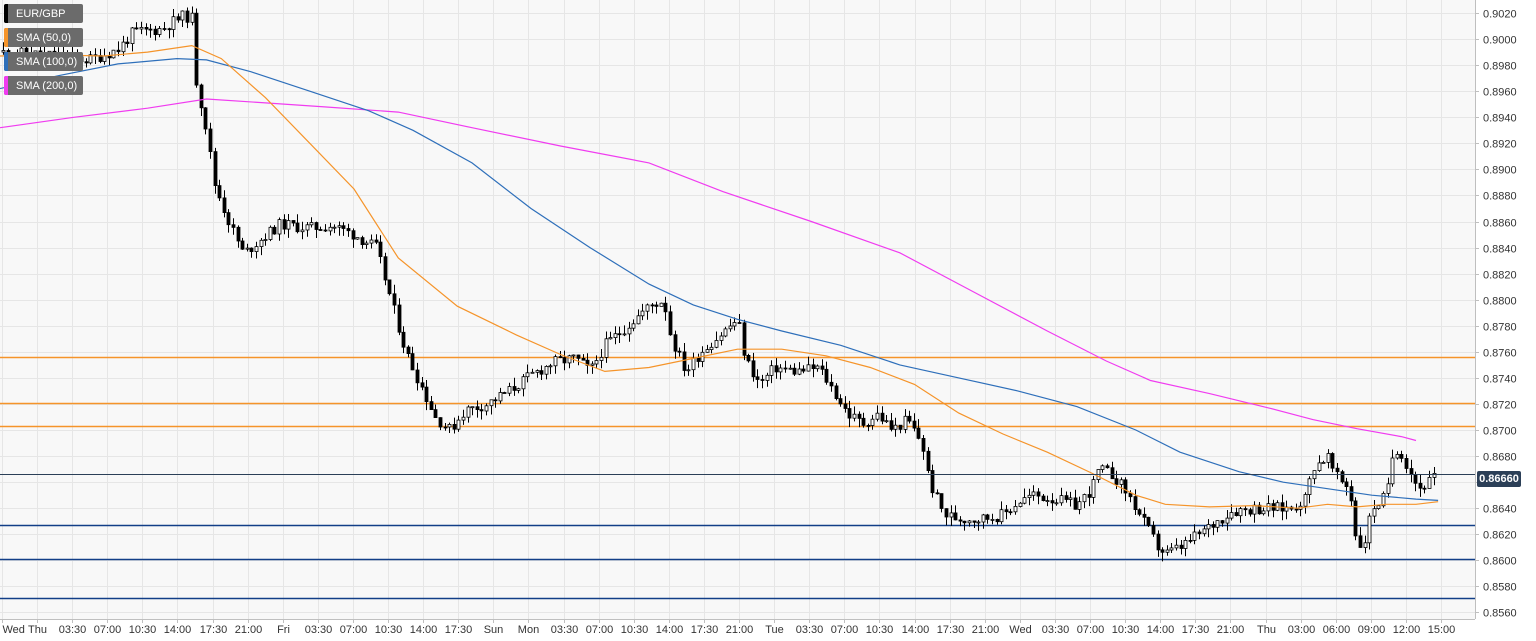  Describe the element at coordinates (1499, 479) in the screenshot. I see `current-price-tag: 0.86660` at that location.